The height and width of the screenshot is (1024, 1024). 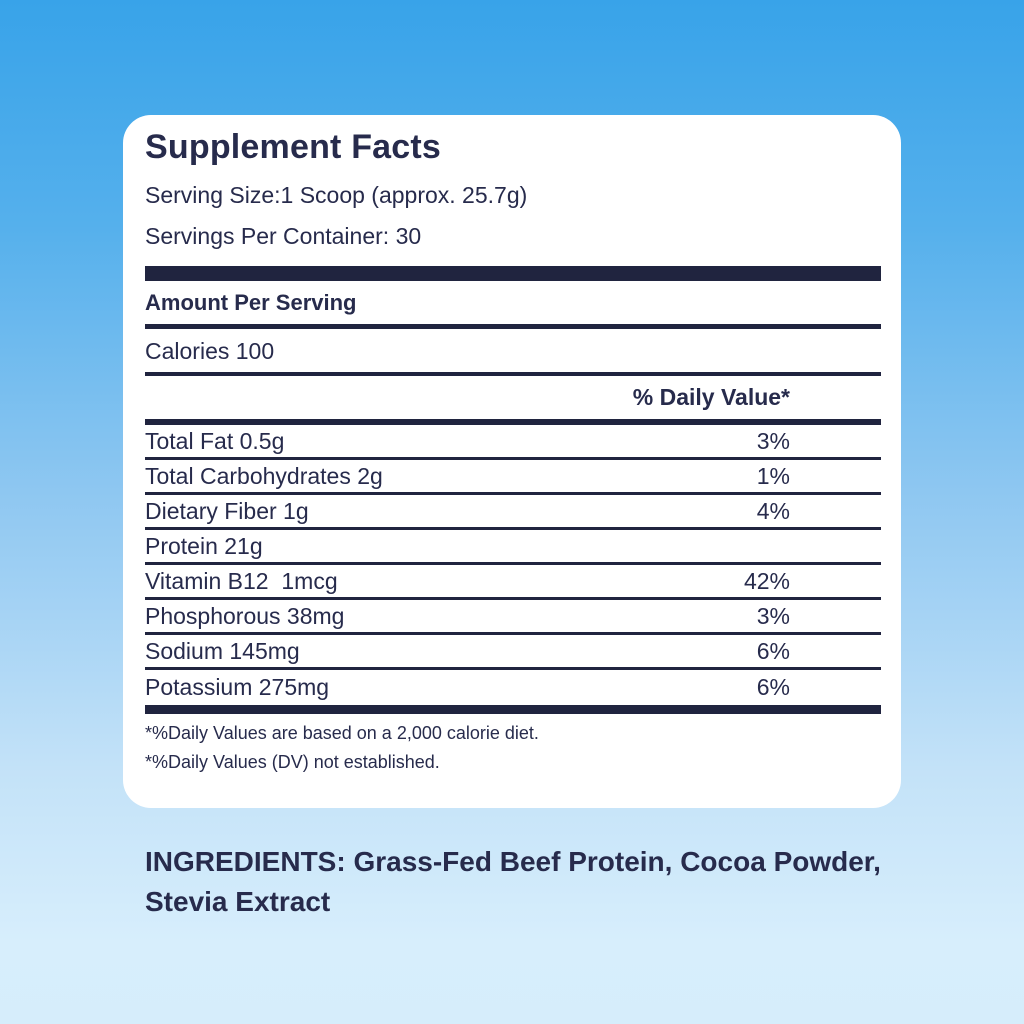 I want to click on servings-per-container-text: Servings Per Container: 30, so click(x=283, y=236).